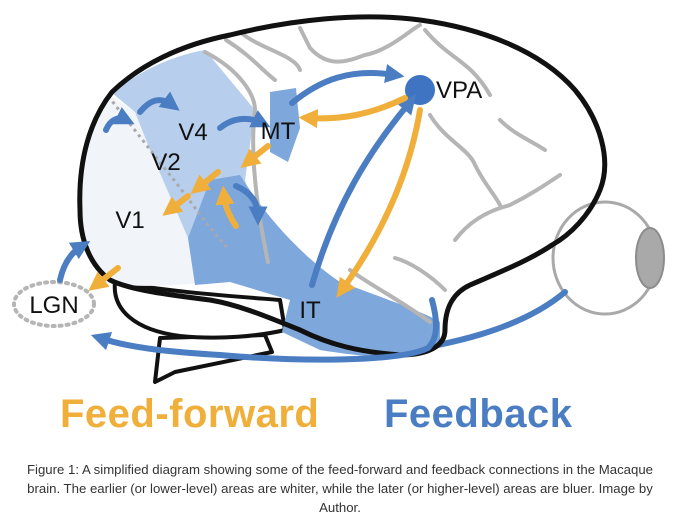 This screenshot has height=521, width=680. Describe the element at coordinates (74, 262) in the screenshot. I see `fb-arrow-lgn-v1` at that location.